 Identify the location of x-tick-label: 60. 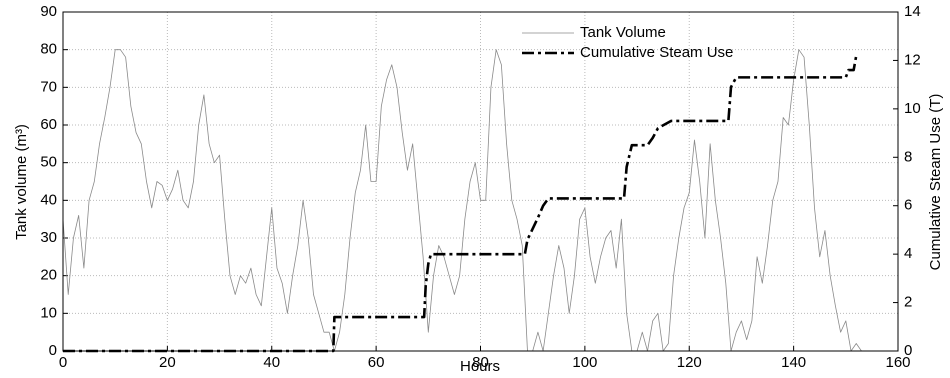
(376, 362).